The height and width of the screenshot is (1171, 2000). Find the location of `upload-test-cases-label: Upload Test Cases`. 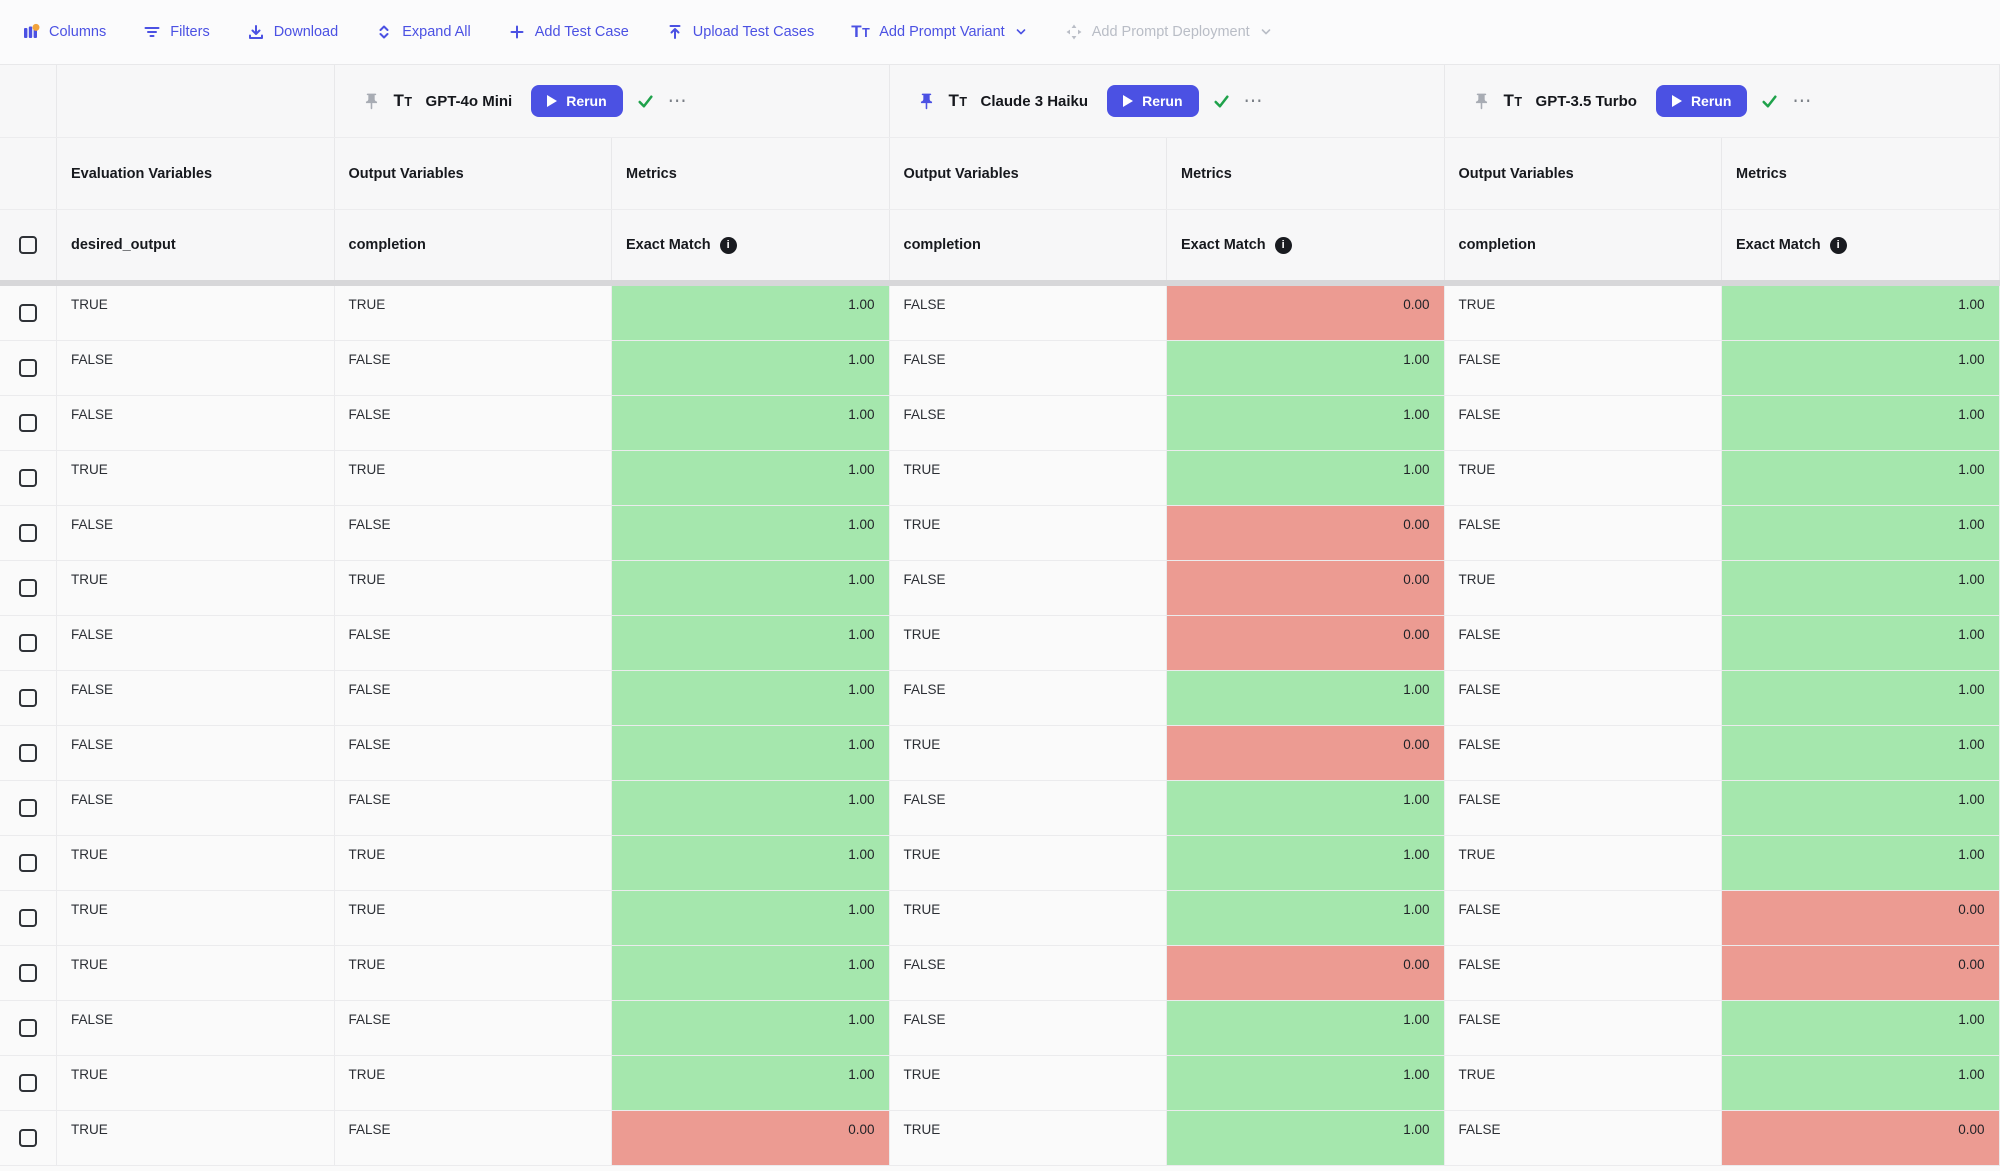

upload-test-cases-label: Upload Test Cases is located at coordinates (753, 32).